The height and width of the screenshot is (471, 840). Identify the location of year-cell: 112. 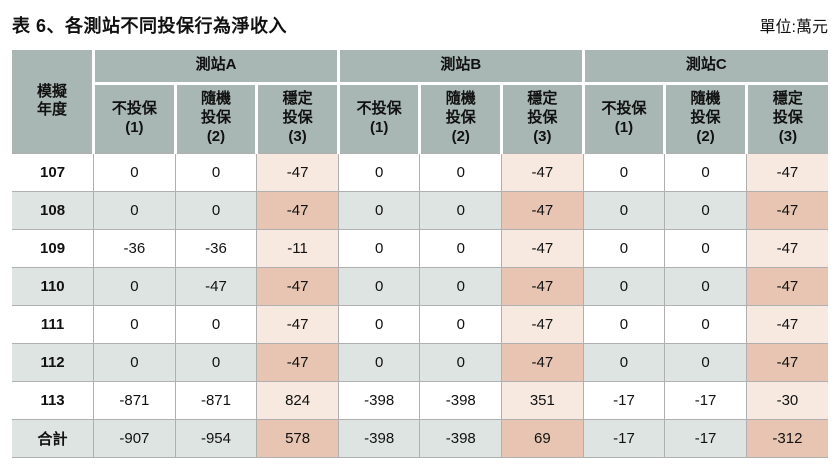
(53, 361).